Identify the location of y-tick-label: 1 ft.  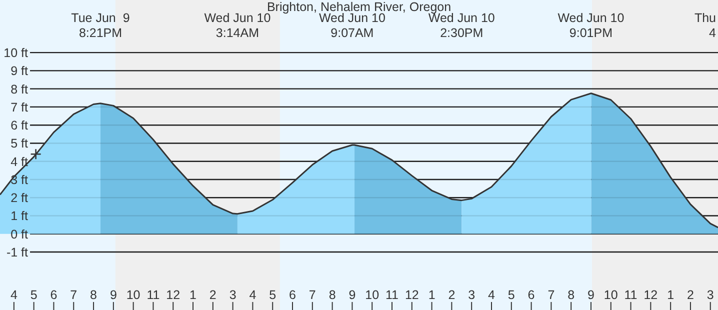
(19, 216).